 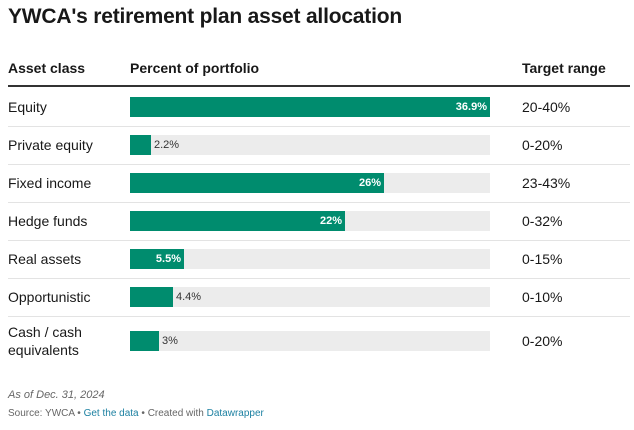 What do you see at coordinates (195, 68) in the screenshot?
I see `column-header-percent: Percent of portfolio` at bounding box center [195, 68].